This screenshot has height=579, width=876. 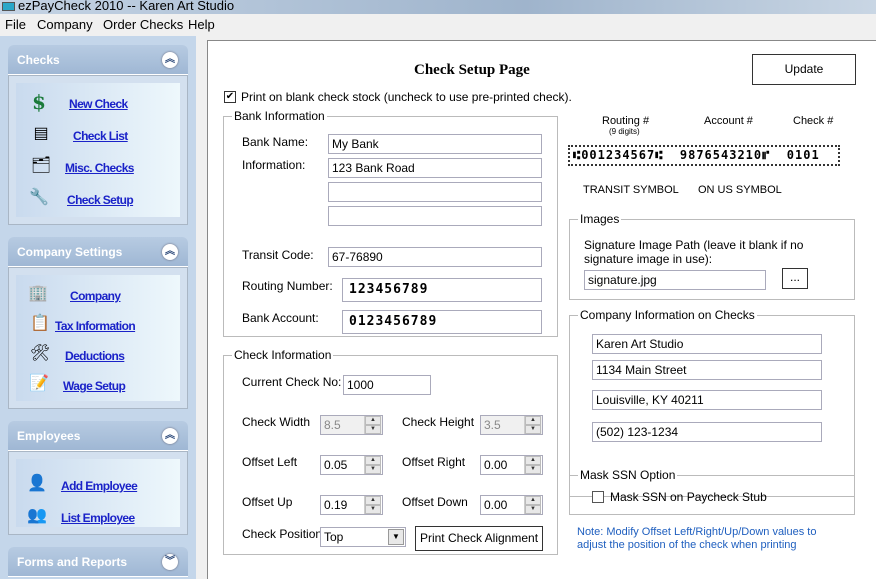 What do you see at coordinates (472, 70) in the screenshot?
I see `page-title: Check Setup Page` at bounding box center [472, 70].